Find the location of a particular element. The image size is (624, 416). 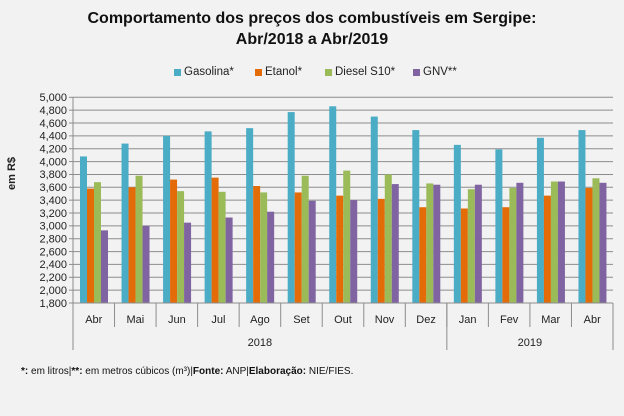

legend-label-gasolina: Gasolina* is located at coordinates (209, 72).